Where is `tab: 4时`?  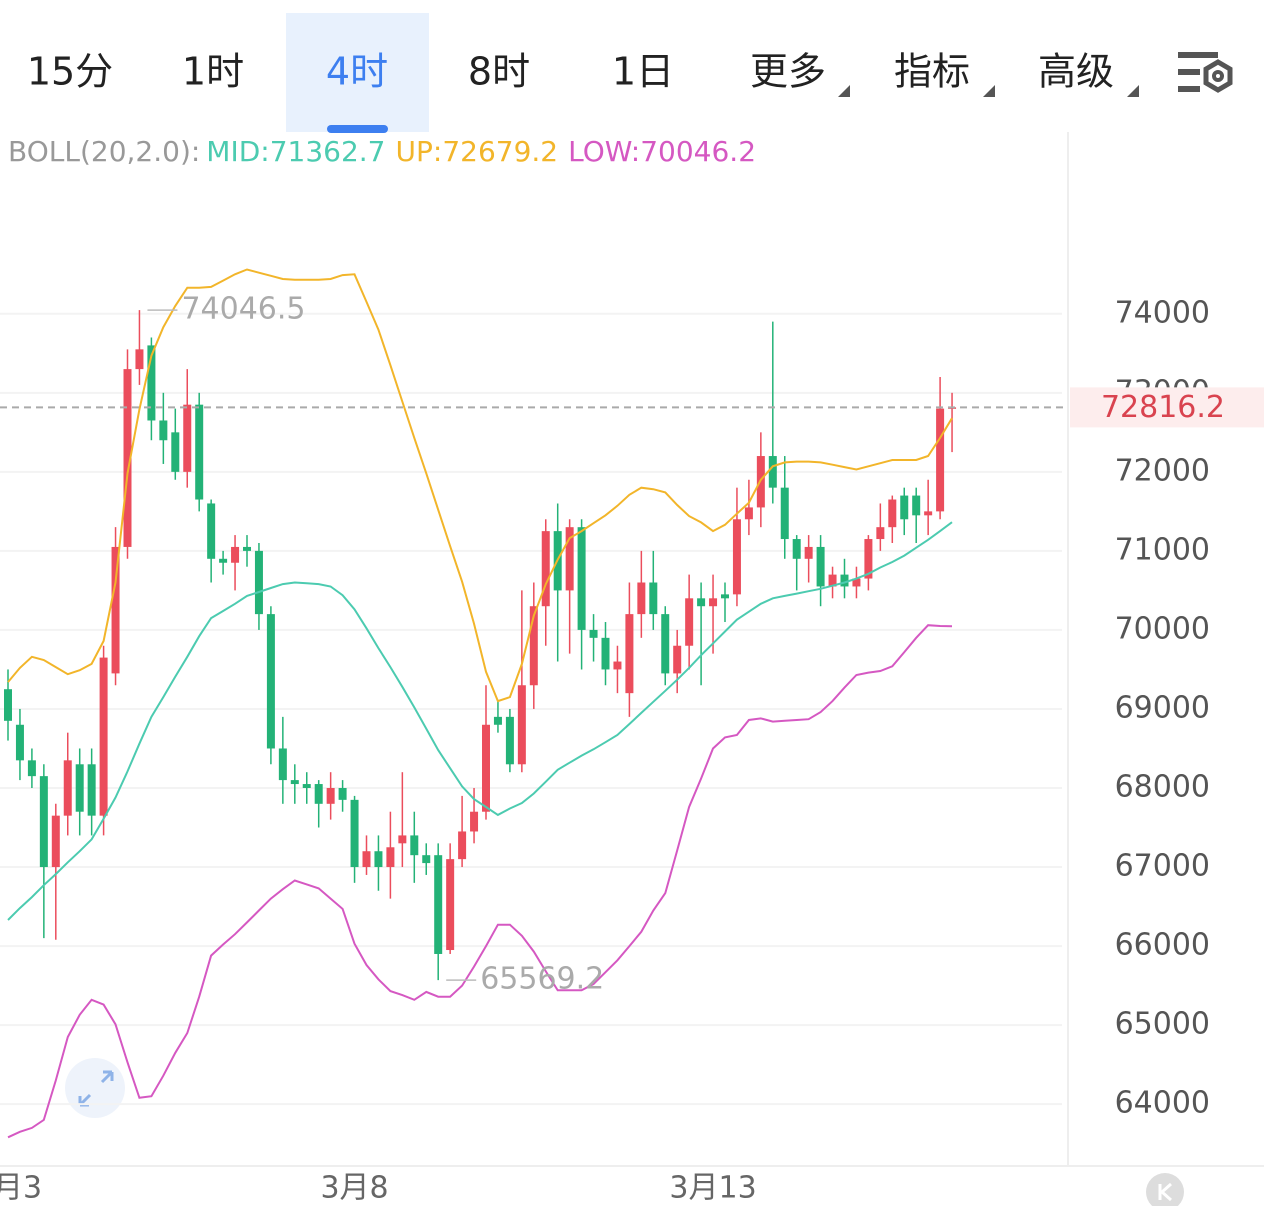
tab: 4时 is located at coordinates (357, 72).